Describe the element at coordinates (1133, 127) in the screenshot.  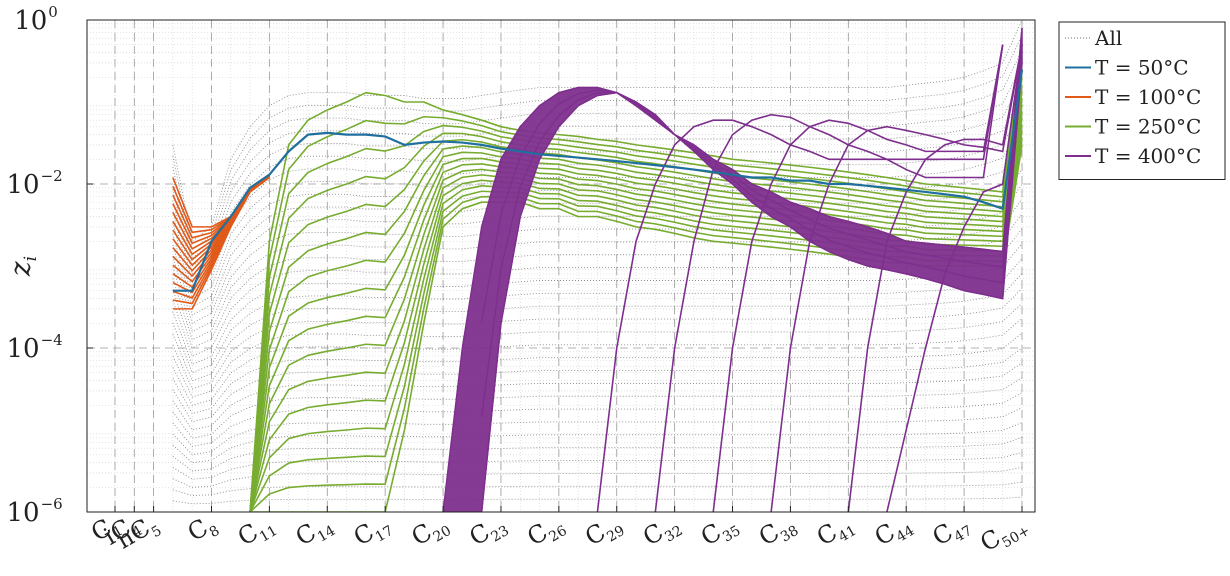
I see `legend-entry: T = 250°C` at that location.